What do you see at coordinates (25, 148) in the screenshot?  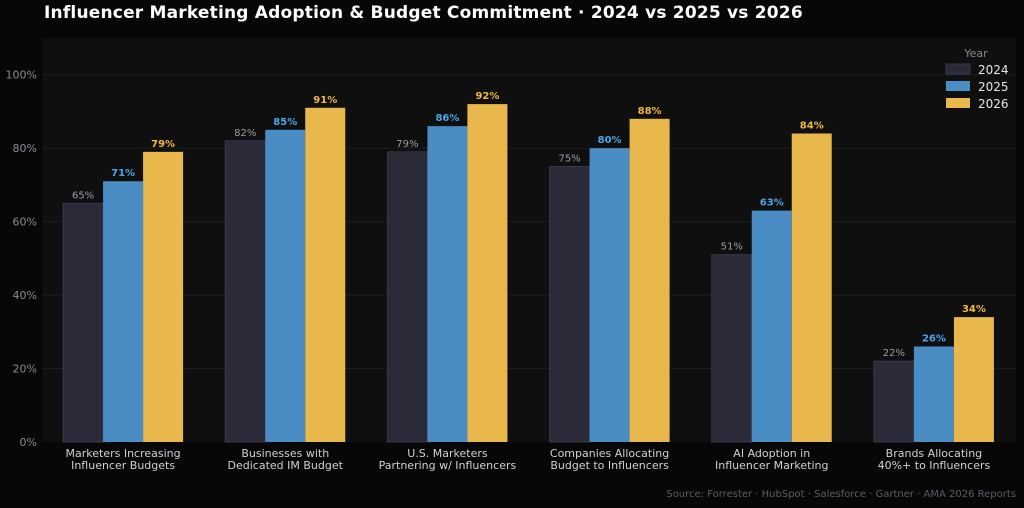 I see `y-tick-label: 80%` at bounding box center [25, 148].